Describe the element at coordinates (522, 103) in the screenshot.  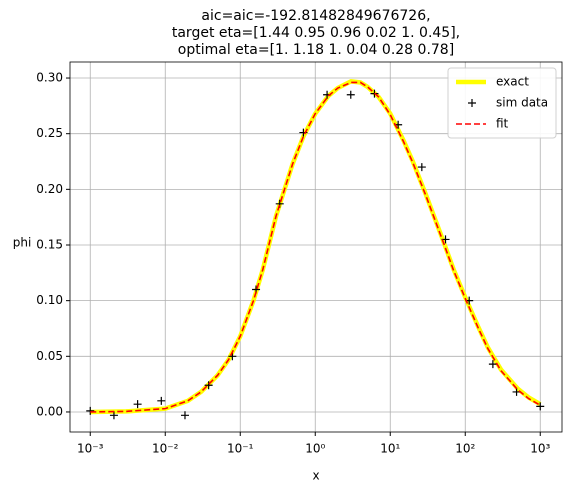
I see `legend-label: sim data` at that location.